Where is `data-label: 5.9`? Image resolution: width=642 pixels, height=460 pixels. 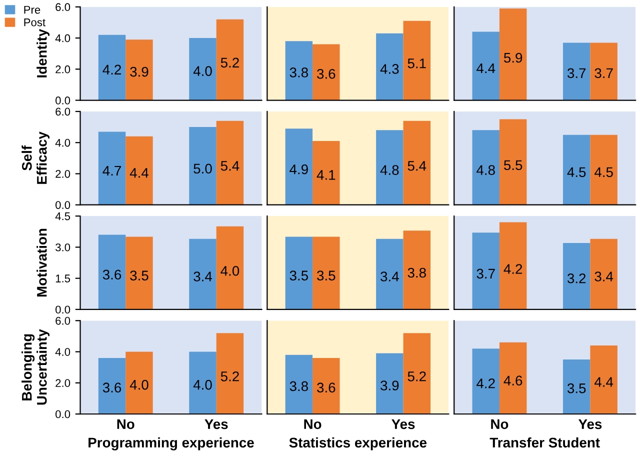 data-label: 5.9 is located at coordinates (513, 57).